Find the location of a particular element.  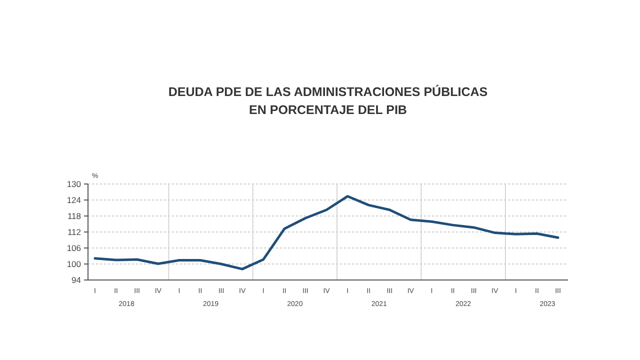

y-tick-label: 106 is located at coordinates (74, 247).